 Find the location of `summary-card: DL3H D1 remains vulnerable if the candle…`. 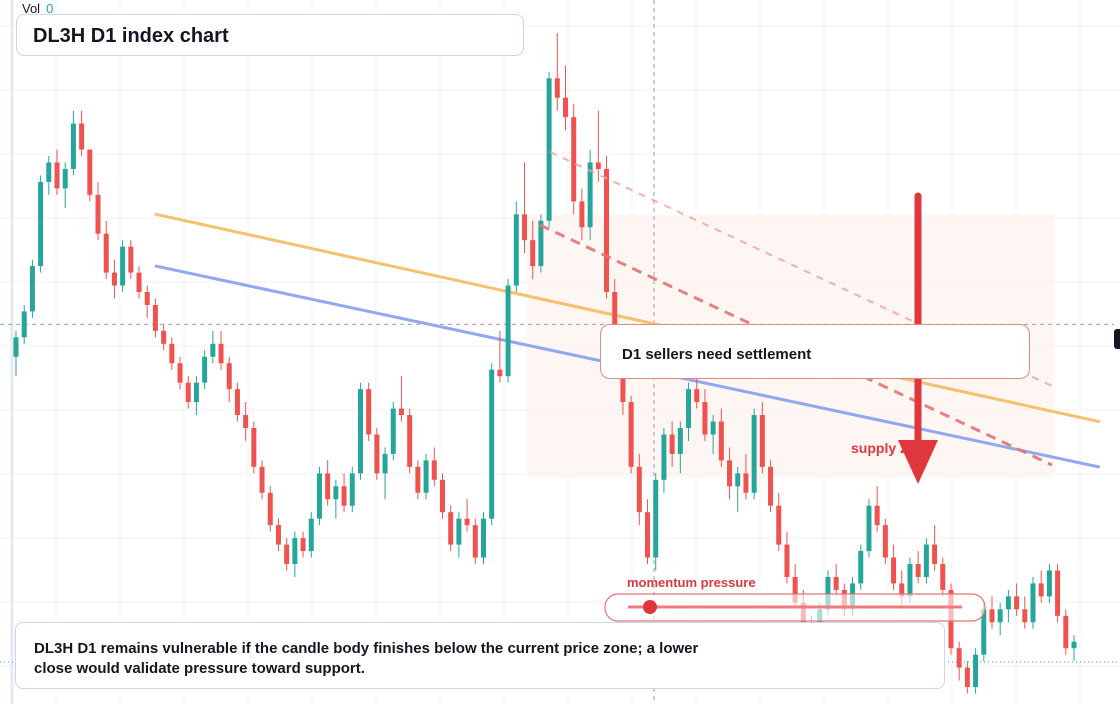

summary-card: DL3H D1 remains vulnerable if the candle… is located at coordinates (480, 655).